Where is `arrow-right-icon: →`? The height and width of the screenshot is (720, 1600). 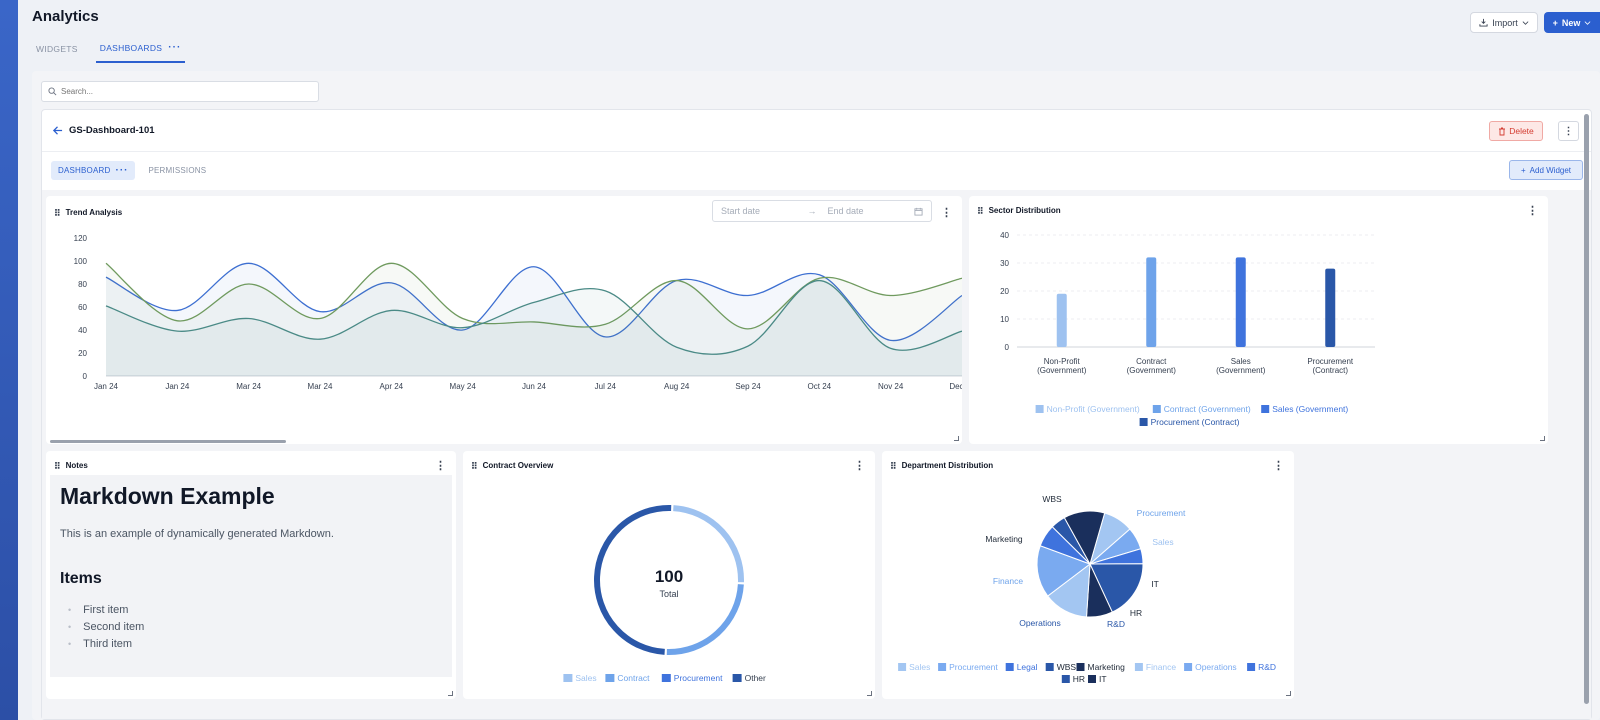 arrow-right-icon: → is located at coordinates (812, 211).